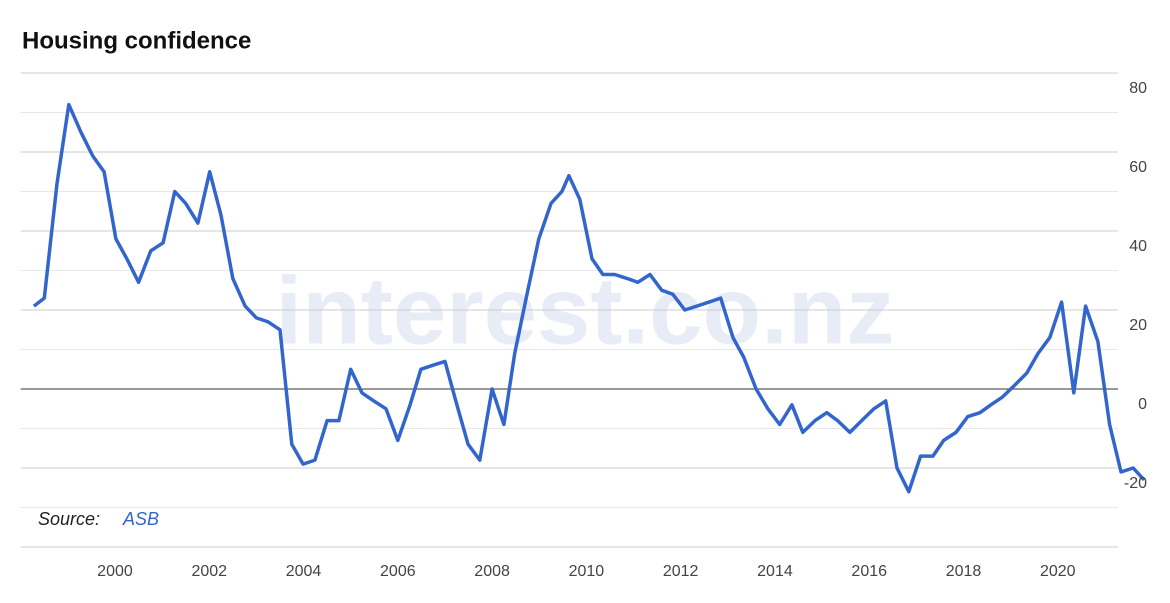  Describe the element at coordinates (1138, 88) in the screenshot. I see `y-tick-label: 80` at that location.